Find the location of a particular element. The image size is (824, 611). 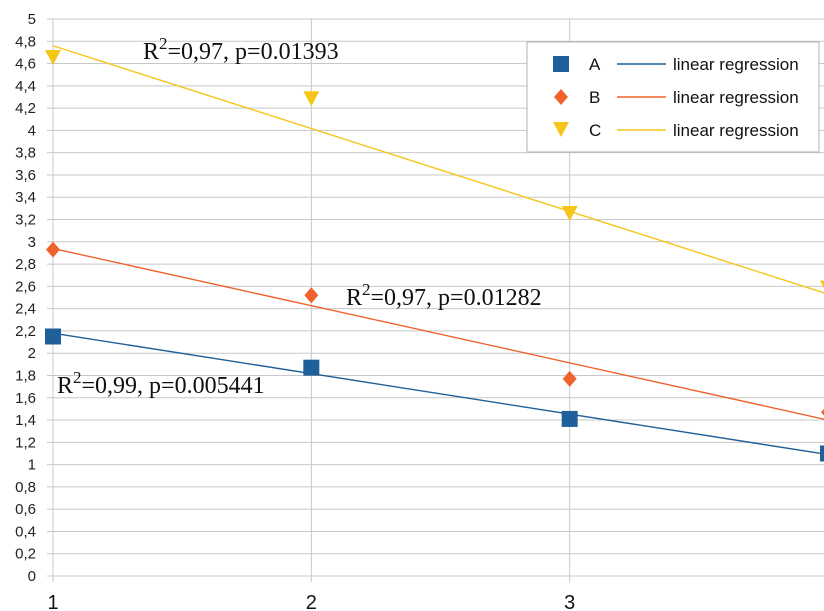

y-tick-label: 2 is located at coordinates (32, 353).